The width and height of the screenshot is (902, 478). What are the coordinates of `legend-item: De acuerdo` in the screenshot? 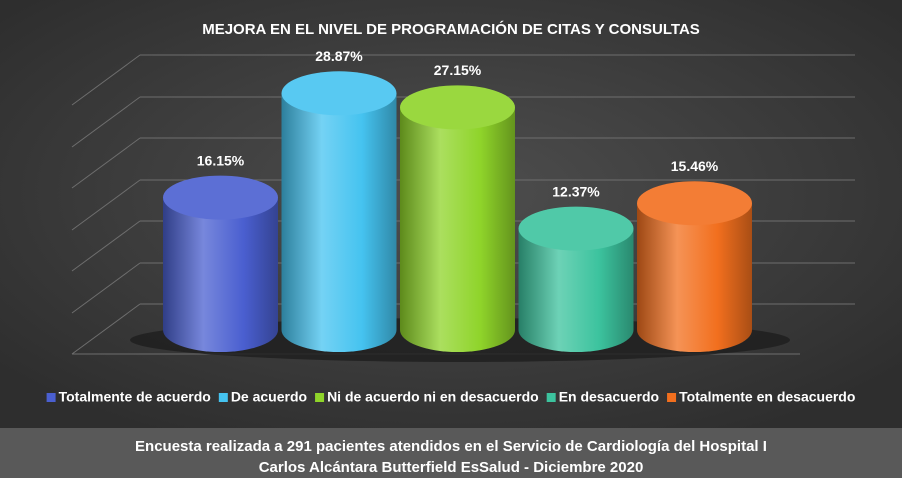 It's located at (262, 397).